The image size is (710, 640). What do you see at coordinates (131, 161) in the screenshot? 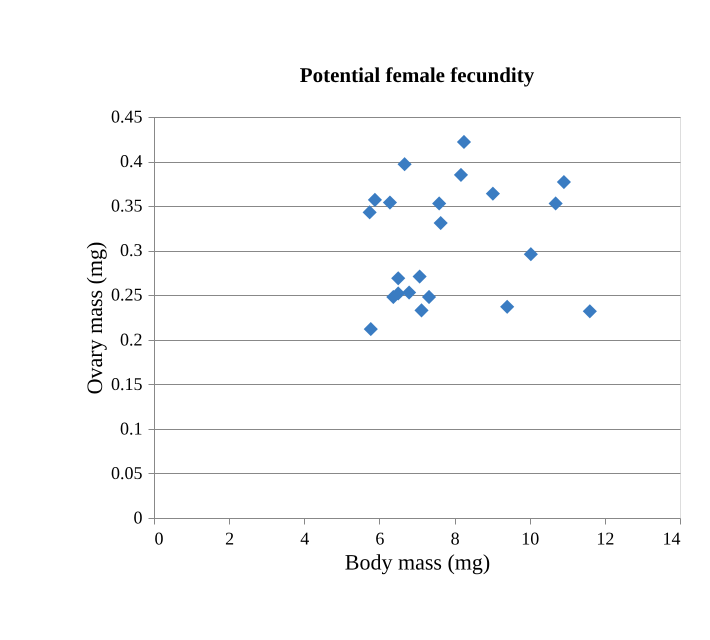
I see `y-tick-label: 0.4` at bounding box center [131, 161].